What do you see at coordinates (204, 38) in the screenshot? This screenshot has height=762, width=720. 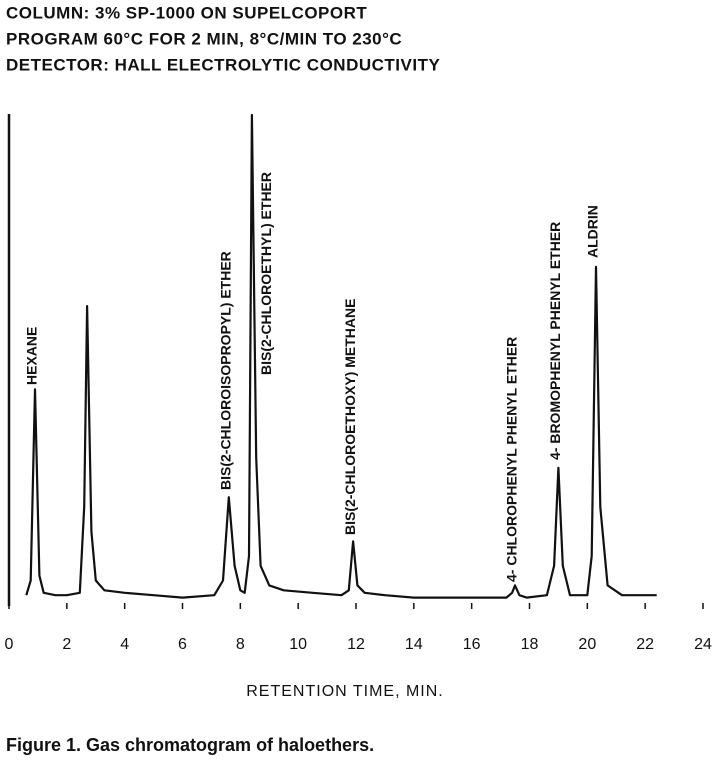 I see `subtitle-line: PROGRAM 60°C FOR 2 MIN, 8°C/MIN TO 230°C` at bounding box center [204, 38].